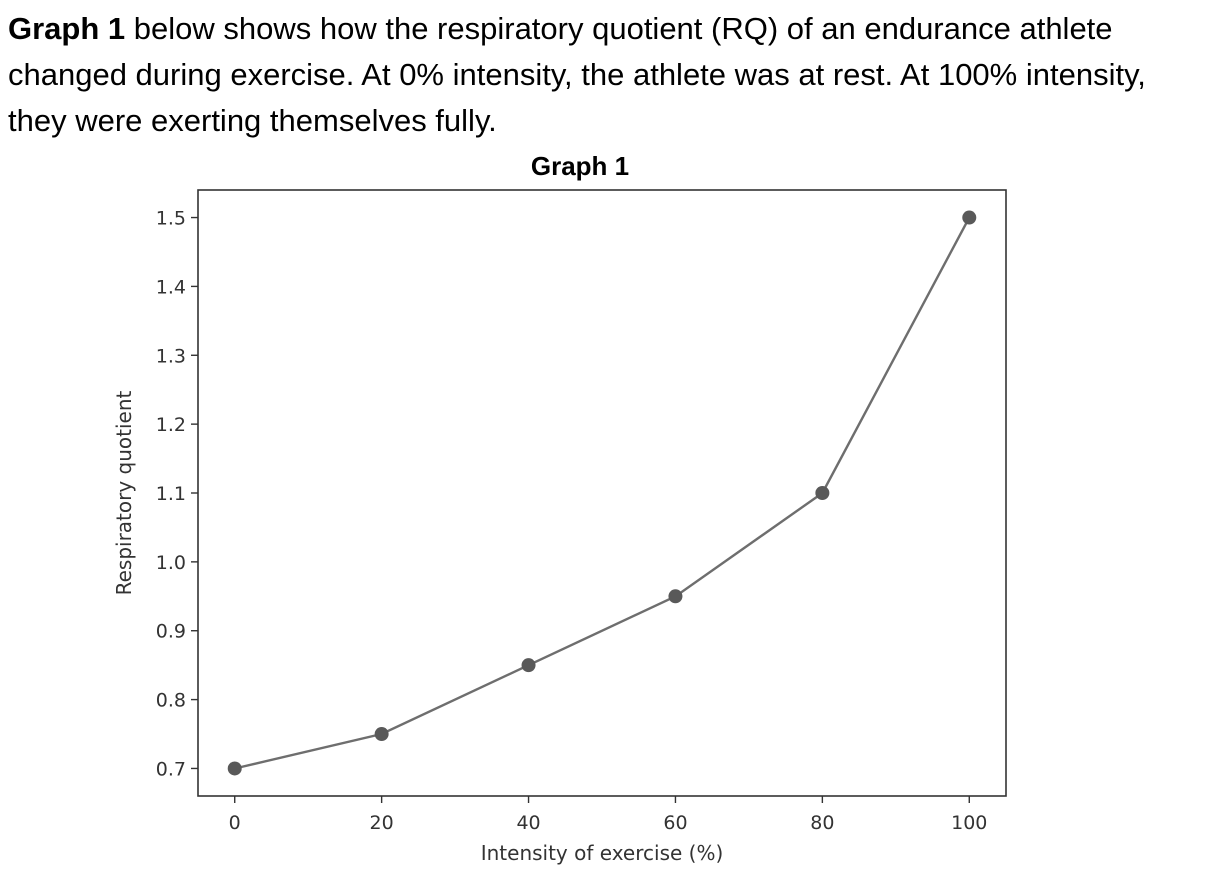 This screenshot has height=874, width=1216. Describe the element at coordinates (171, 287) in the screenshot. I see `y-tick-label: 1.4` at that location.